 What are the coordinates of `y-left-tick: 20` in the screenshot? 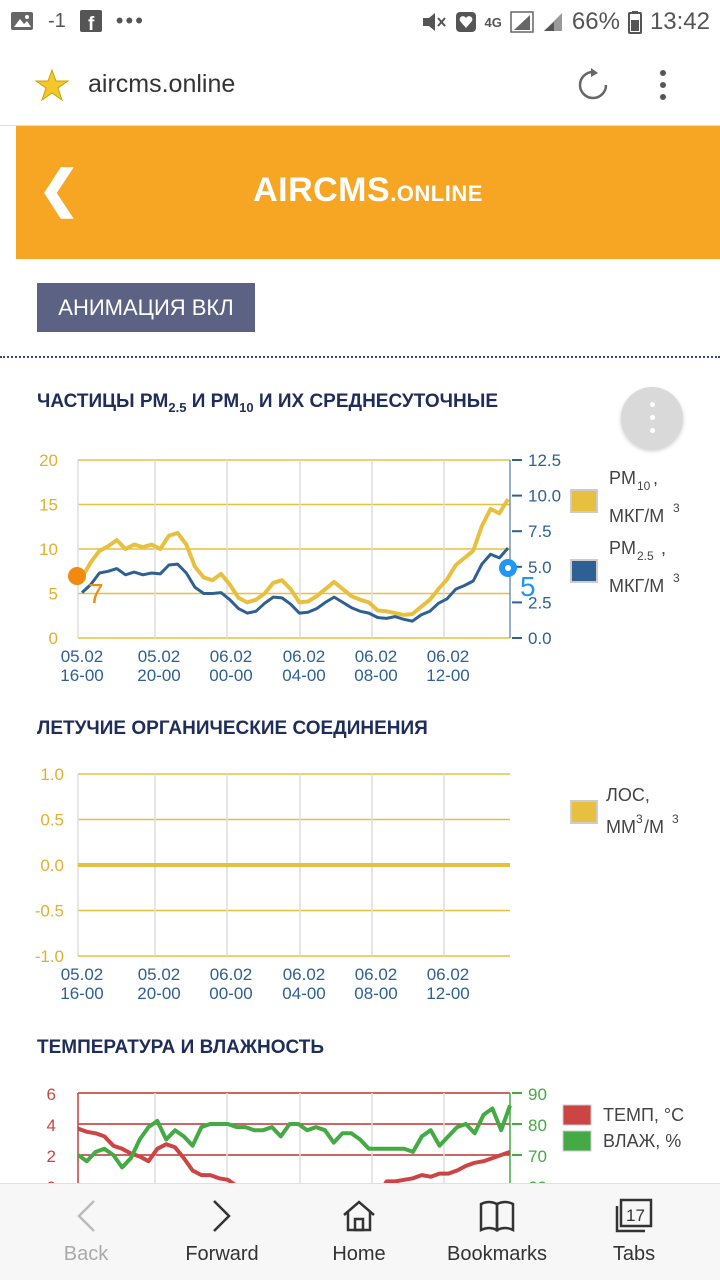 It's located at (48, 460).